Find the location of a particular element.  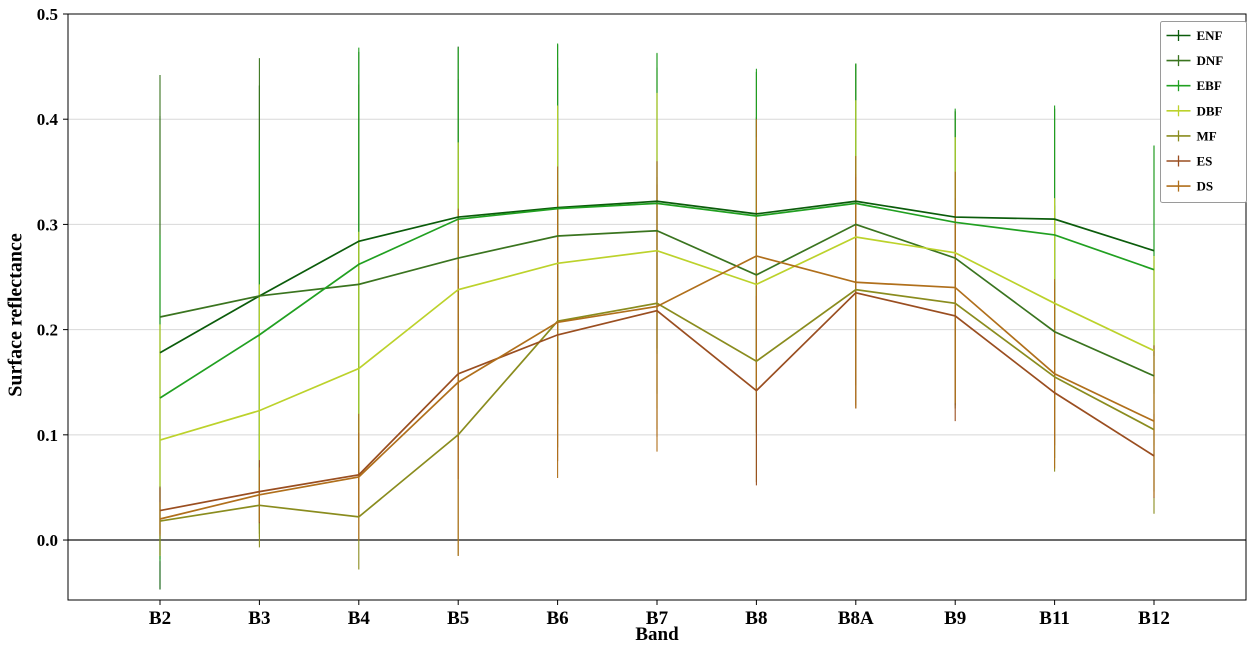

legend-label-ebf: EBF is located at coordinates (1209, 85).